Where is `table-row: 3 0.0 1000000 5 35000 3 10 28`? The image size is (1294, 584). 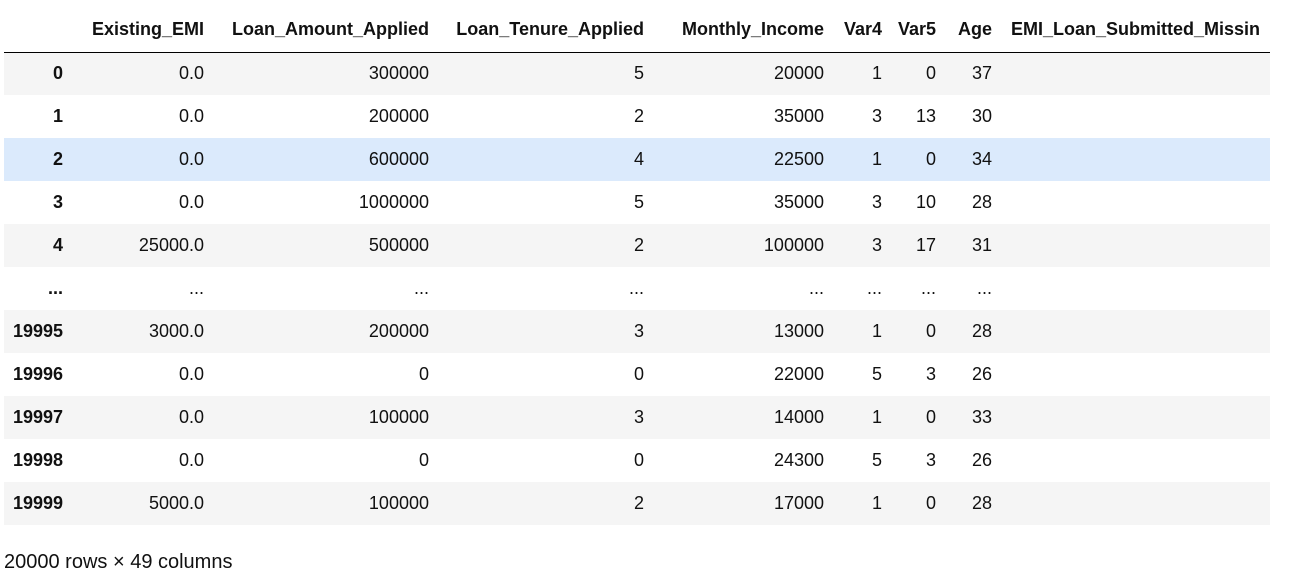 table-row: 3 0.0 1000000 5 35000 3 10 28 is located at coordinates (637, 202).